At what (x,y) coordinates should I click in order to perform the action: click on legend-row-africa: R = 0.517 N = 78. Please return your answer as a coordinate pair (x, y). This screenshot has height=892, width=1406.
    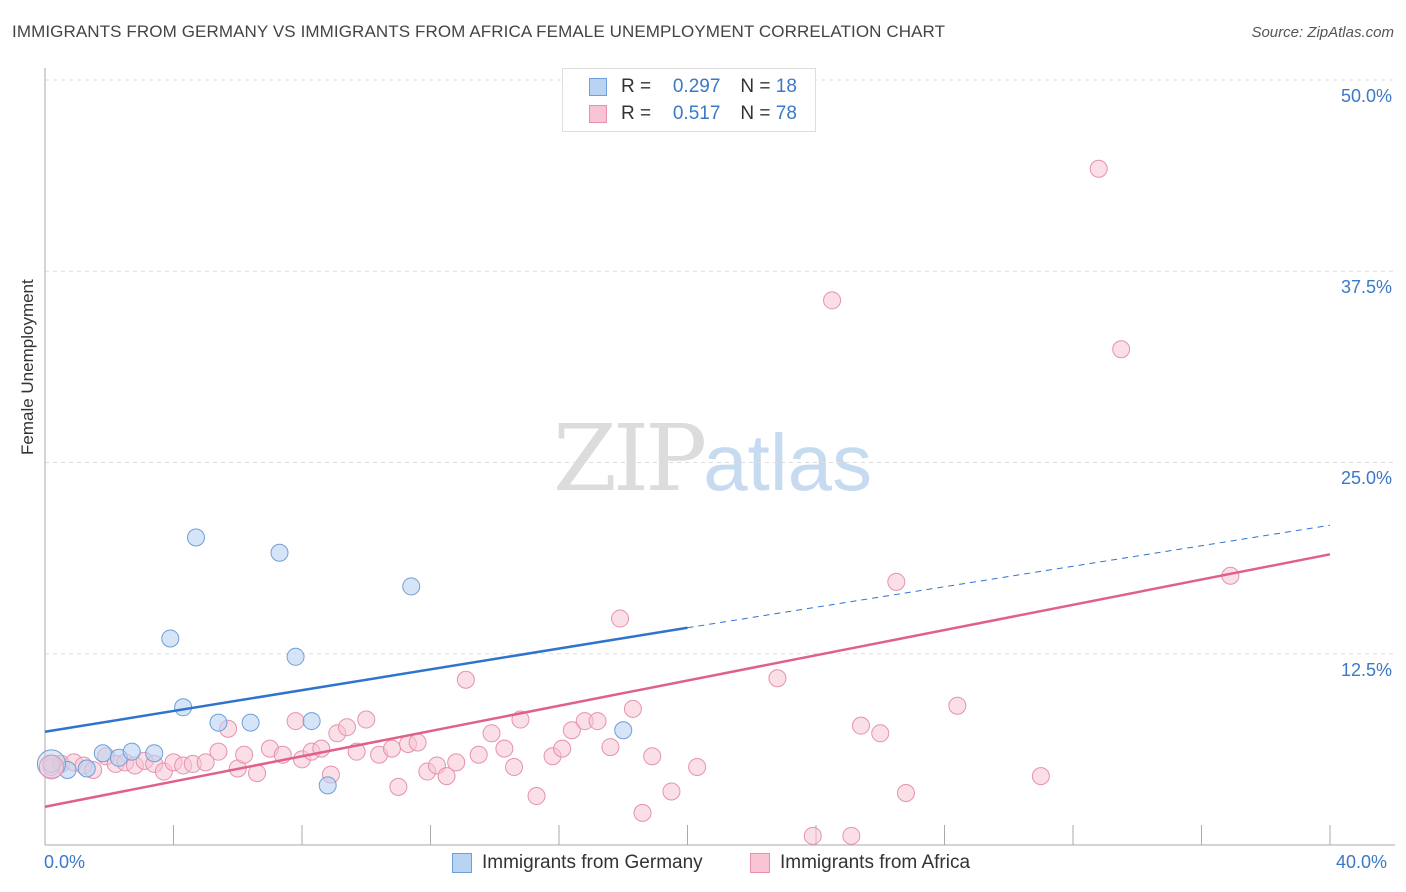
    Looking at the image, I should click on (693, 114).